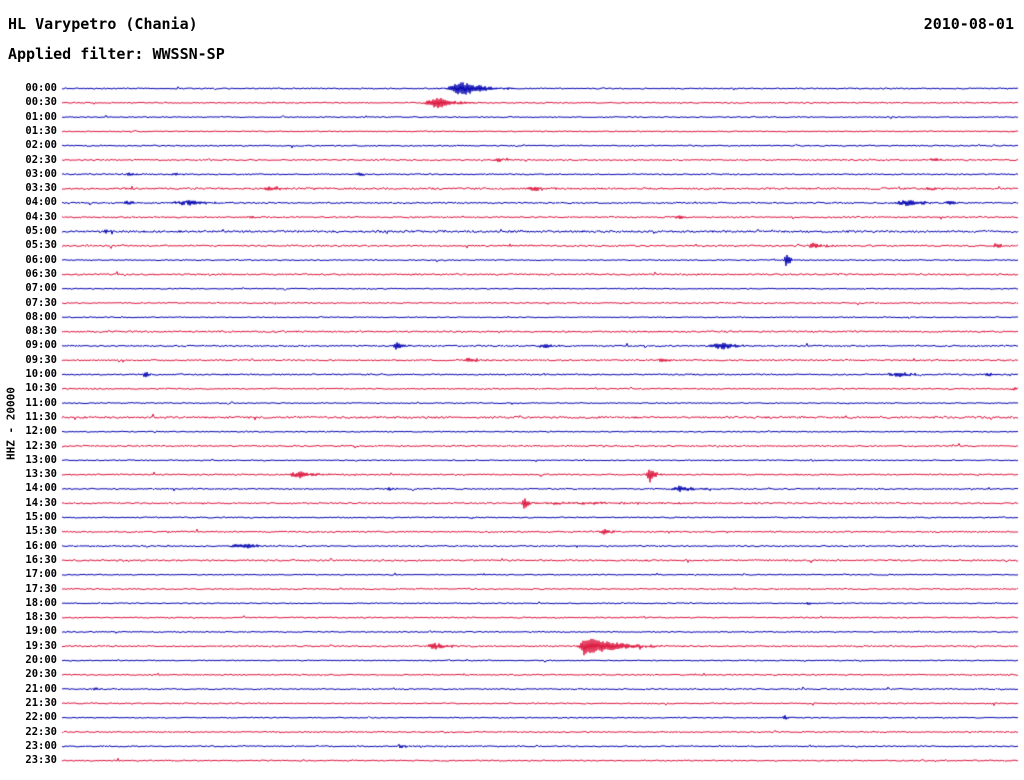 This screenshot has height=780, width=1024. Describe the element at coordinates (41, 531) in the screenshot. I see `time-label: 15:30` at that location.